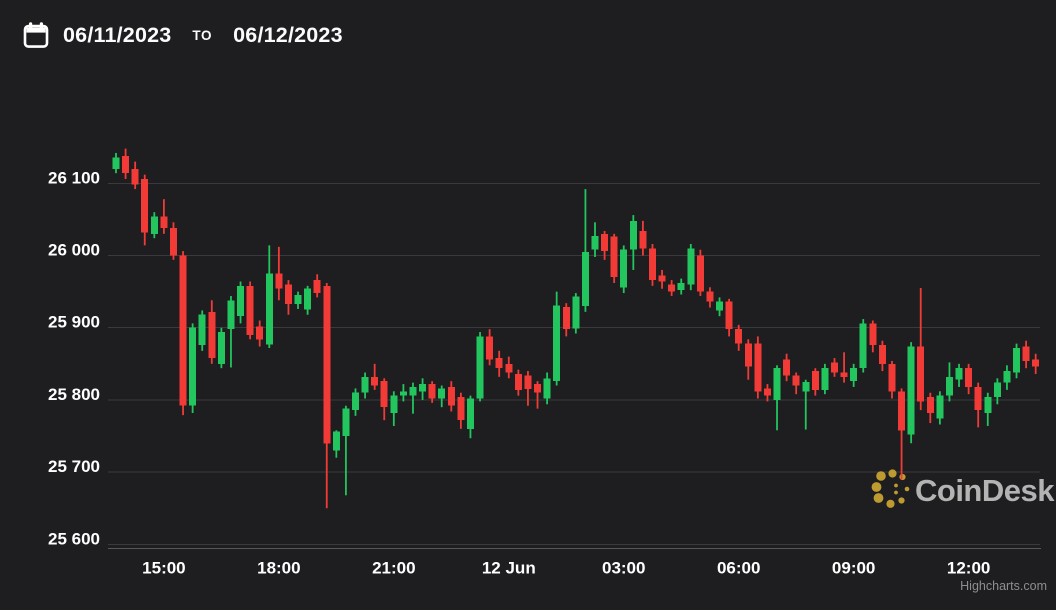 This screenshot has height=610, width=1056. I want to click on date-to: 06/12/2023, so click(288, 34).